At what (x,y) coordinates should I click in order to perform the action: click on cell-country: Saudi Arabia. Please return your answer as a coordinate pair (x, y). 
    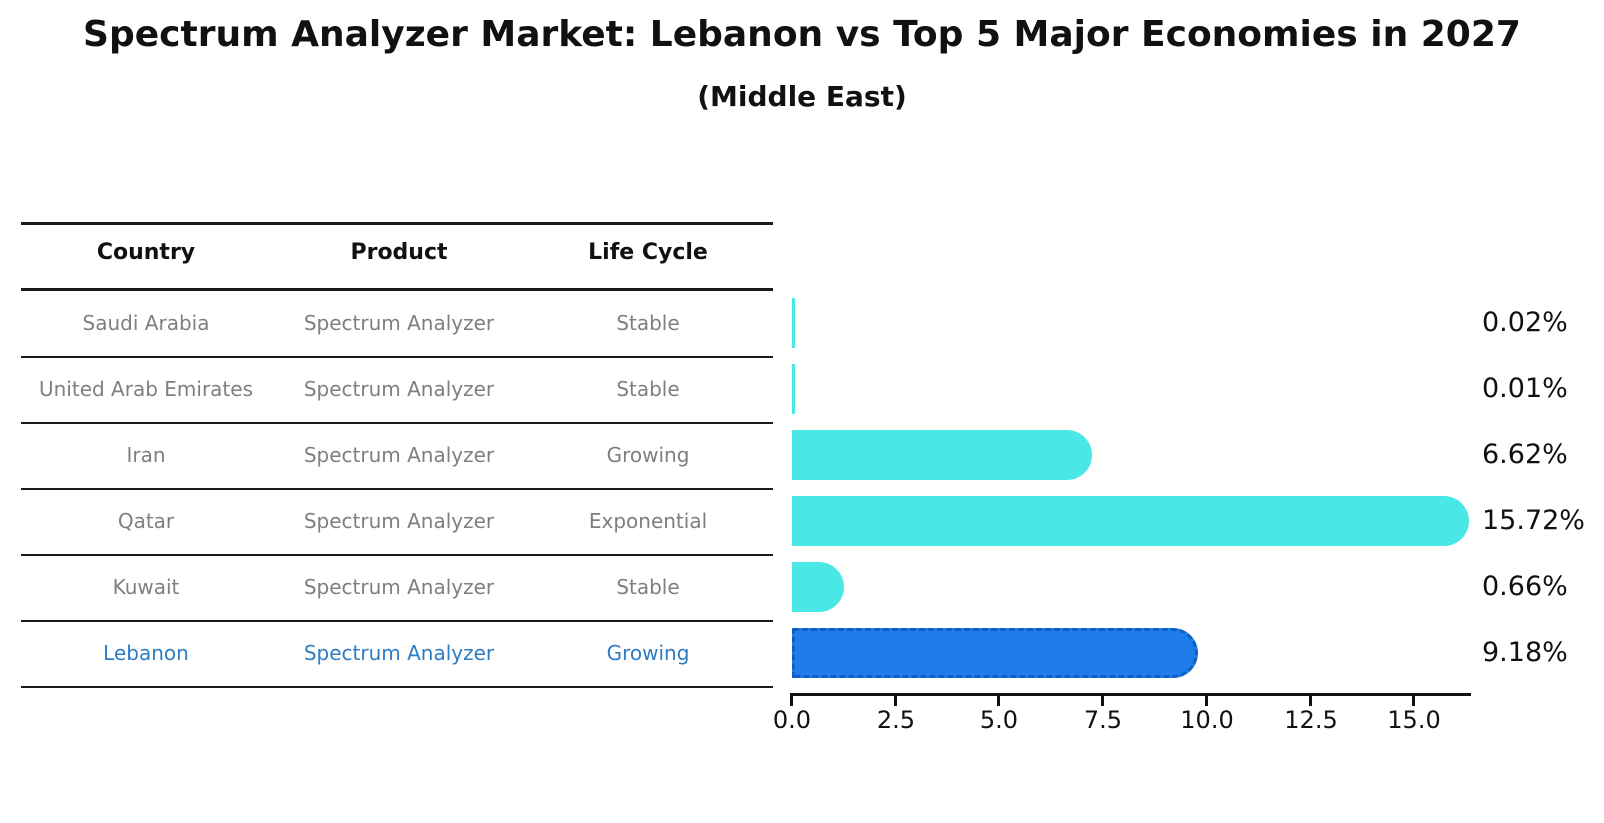
    Looking at the image, I should click on (146, 323).